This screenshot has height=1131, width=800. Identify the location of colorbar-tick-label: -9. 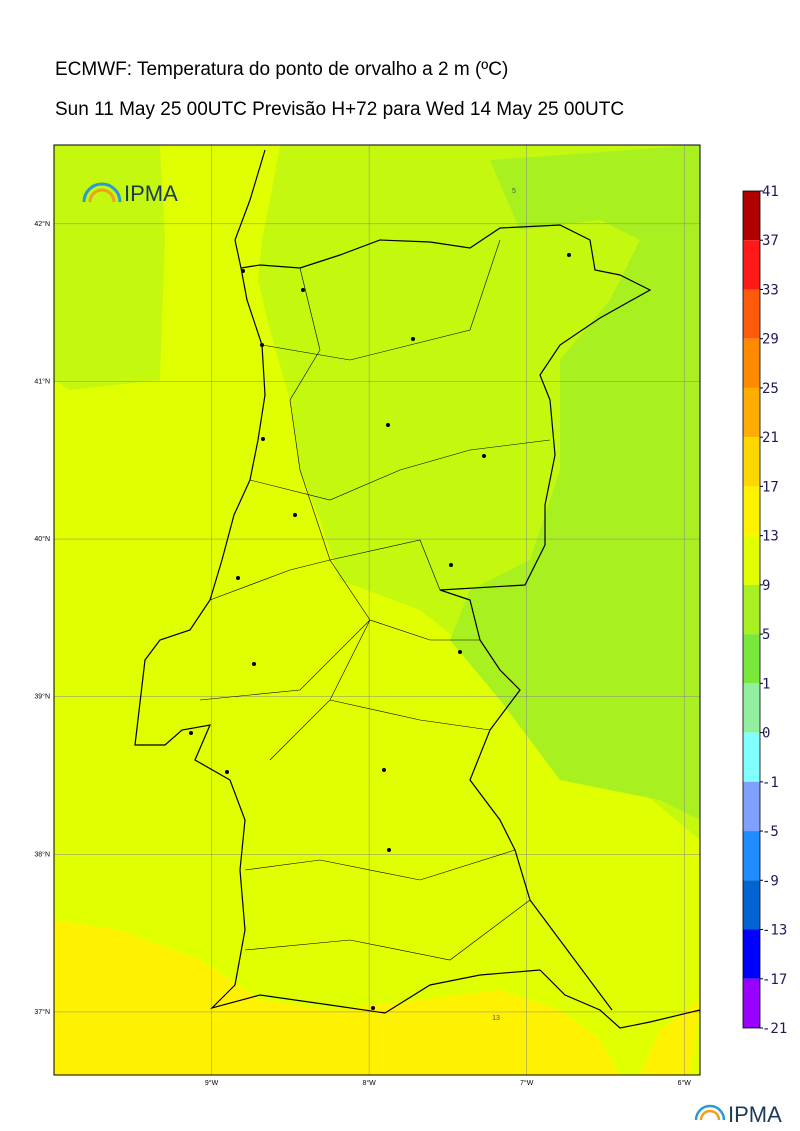
(770, 881).